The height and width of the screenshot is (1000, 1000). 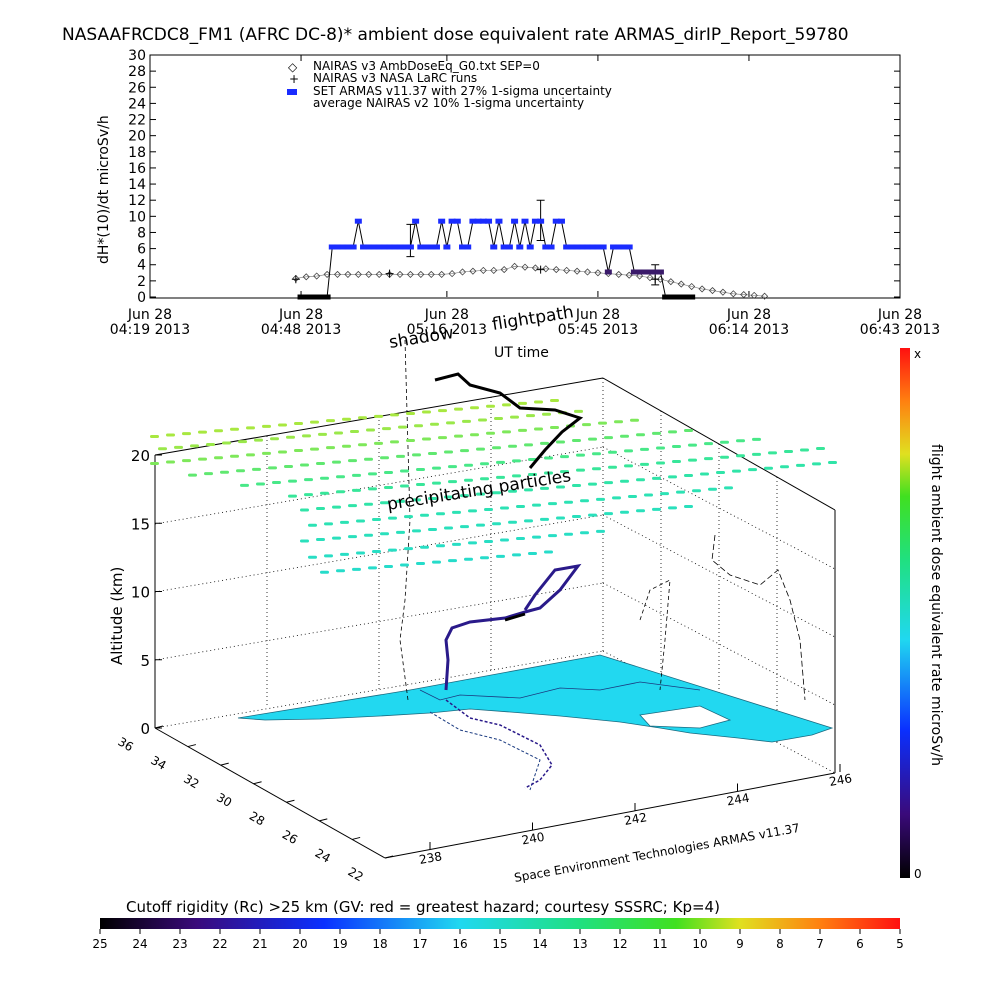 What do you see at coordinates (99, 944) in the screenshot?
I see `rigidity-tick-label: 25` at bounding box center [99, 944].